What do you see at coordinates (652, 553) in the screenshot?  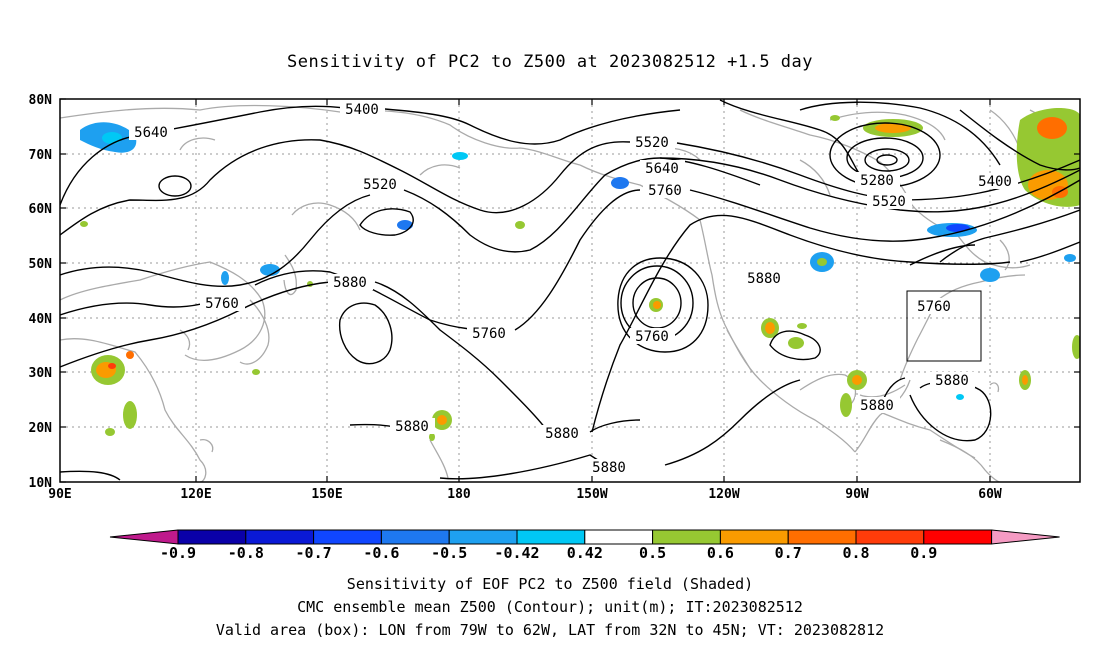 I see `colorbar-tick-label: 0.5` at bounding box center [652, 553].